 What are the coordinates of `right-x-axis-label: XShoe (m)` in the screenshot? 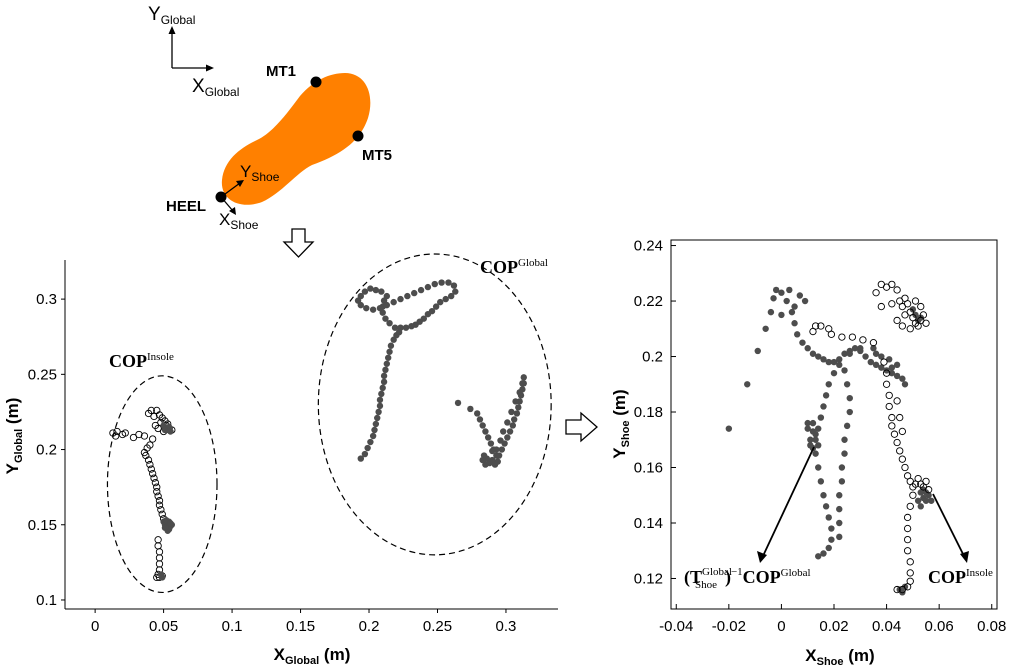 It's located at (839, 657).